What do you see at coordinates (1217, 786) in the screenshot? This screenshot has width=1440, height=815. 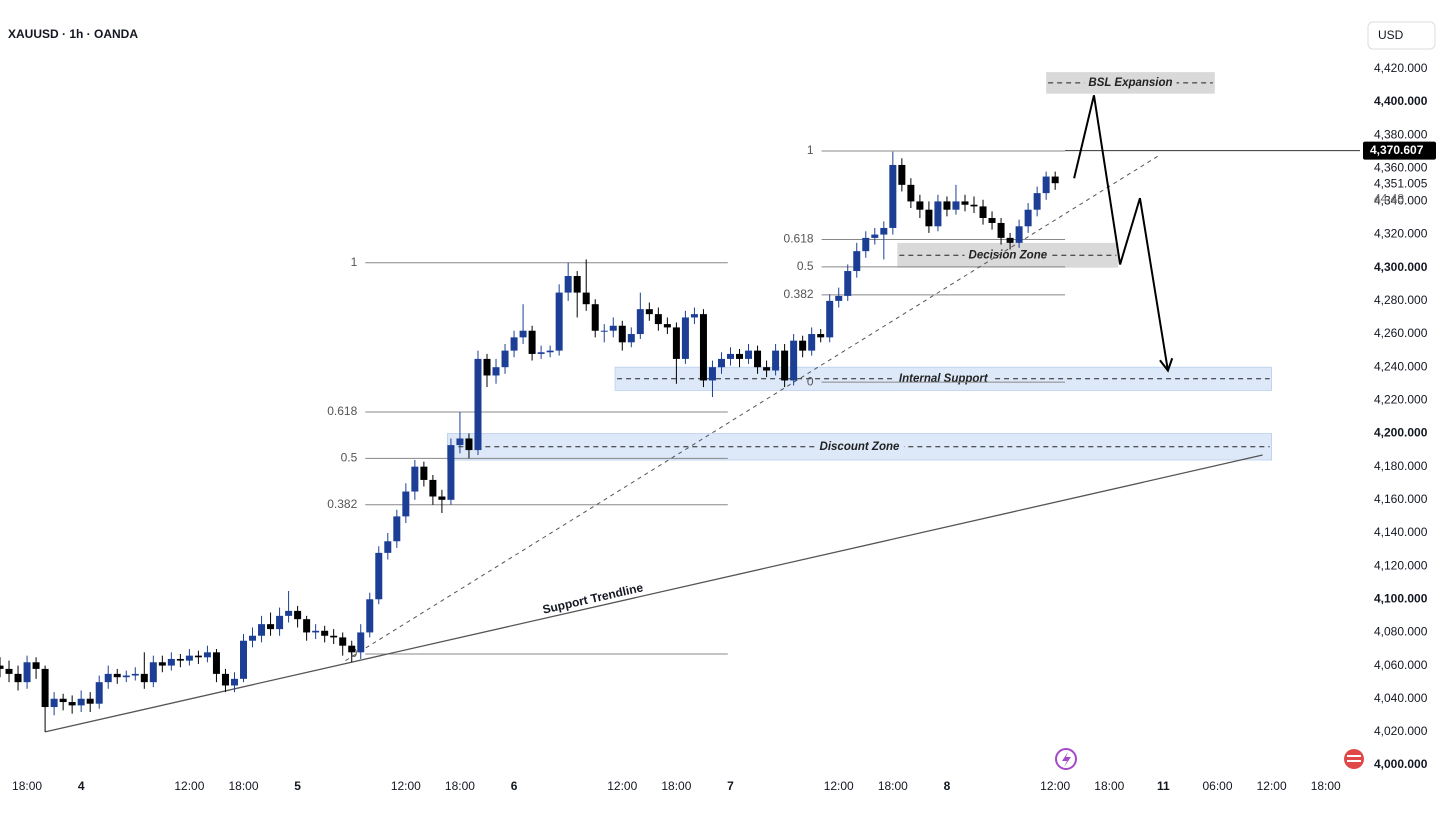 I see `x-tick-label: 06:00` at bounding box center [1217, 786].